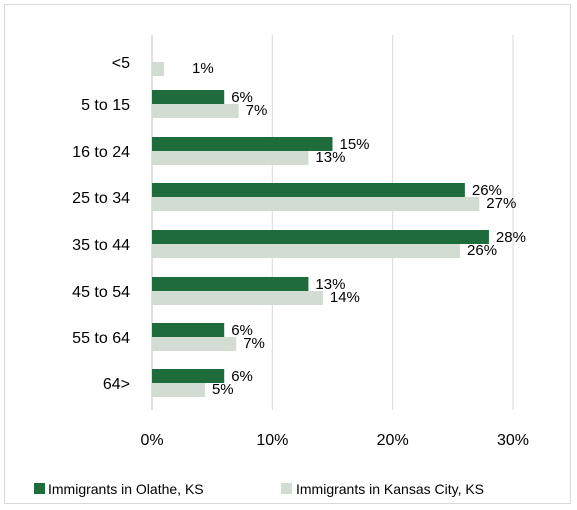 The height and width of the screenshot is (510, 577). I want to click on x-tick-label: 20%, so click(393, 440).